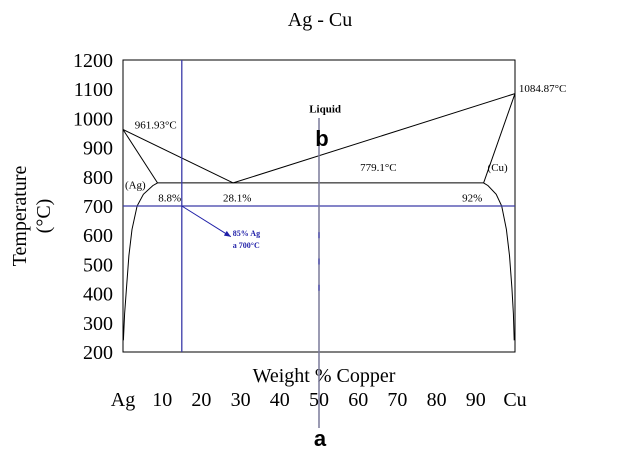 The height and width of the screenshot is (452, 640). Describe the element at coordinates (98, 149) in the screenshot. I see `y-tick-label: 900` at that location.